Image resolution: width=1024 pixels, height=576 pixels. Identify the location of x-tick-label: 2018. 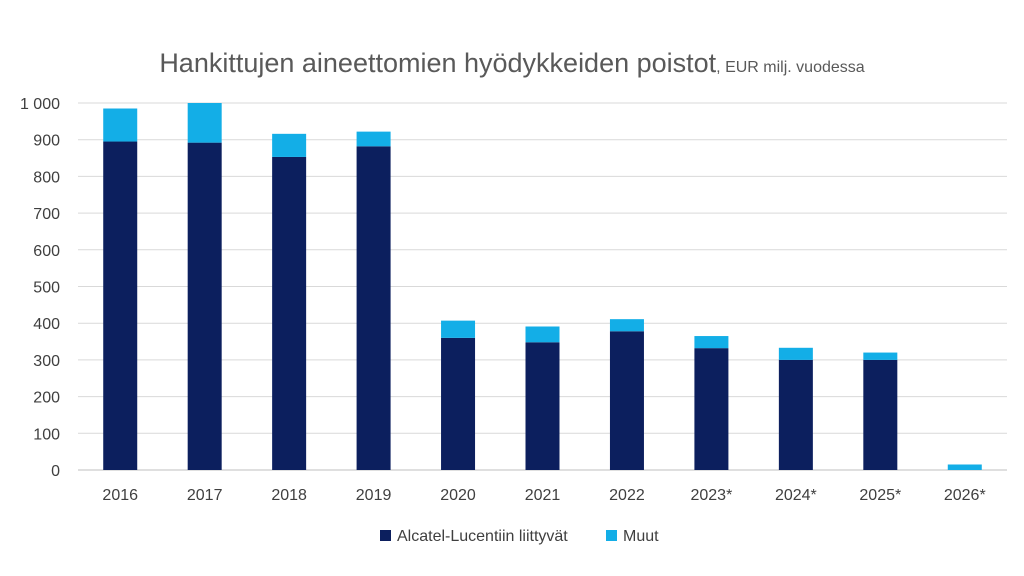
(289, 495).